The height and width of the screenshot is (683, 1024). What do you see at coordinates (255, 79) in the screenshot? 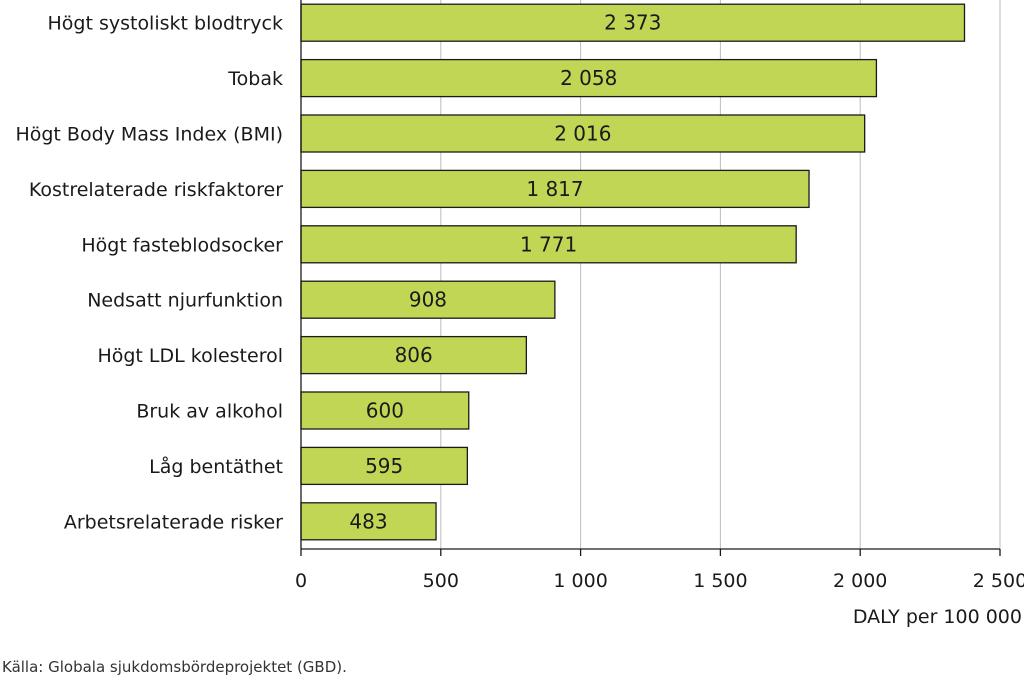
I see `category-label: Tobak` at bounding box center [255, 79].